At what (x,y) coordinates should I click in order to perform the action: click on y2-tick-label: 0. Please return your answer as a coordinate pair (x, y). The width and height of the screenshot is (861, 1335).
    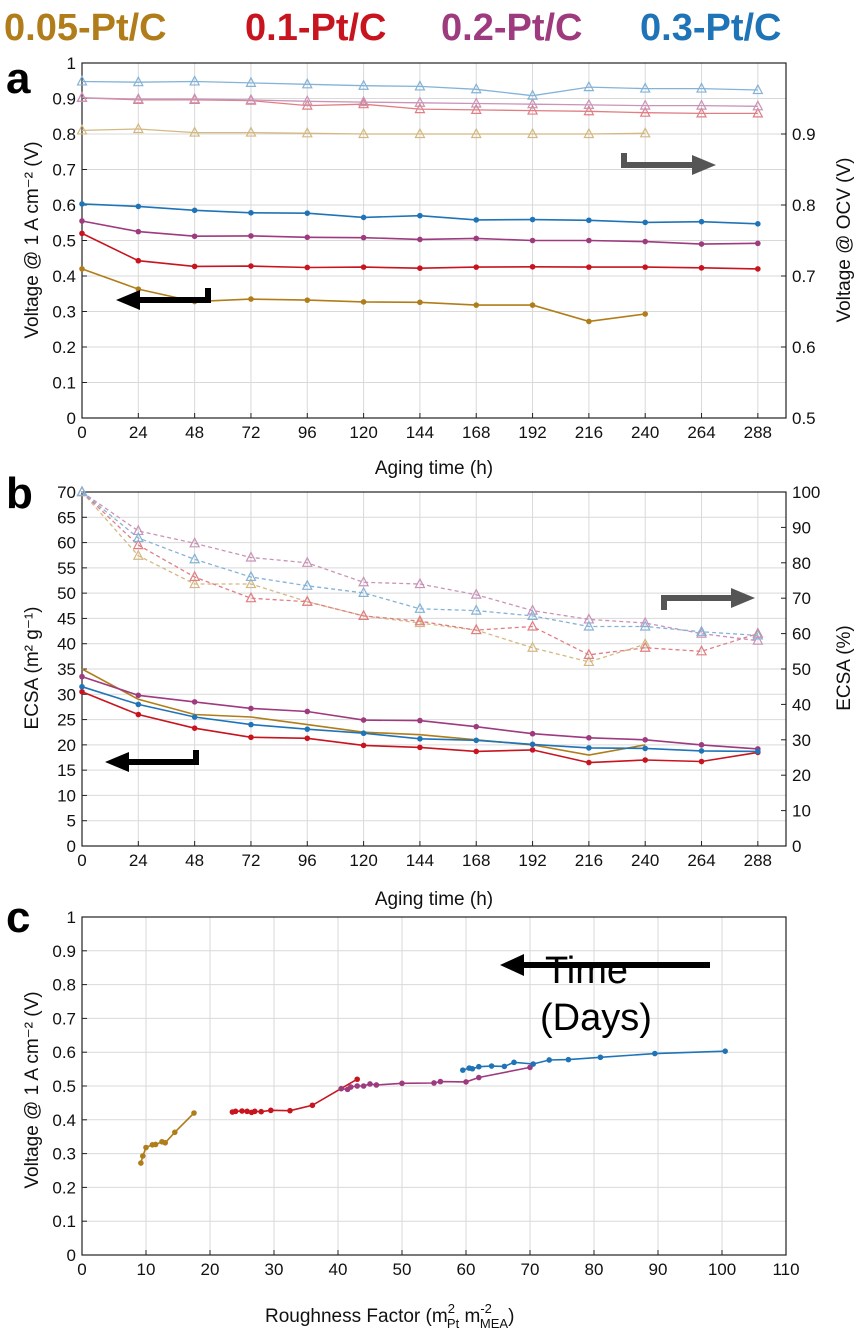
    Looking at the image, I should click on (796, 846).